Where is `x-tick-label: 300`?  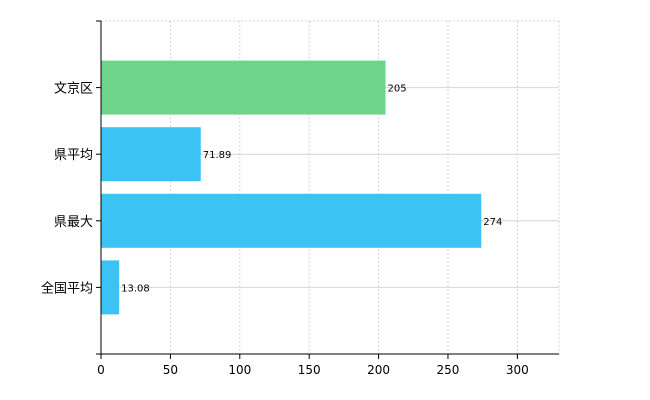
x-tick-label: 300 is located at coordinates (517, 370).